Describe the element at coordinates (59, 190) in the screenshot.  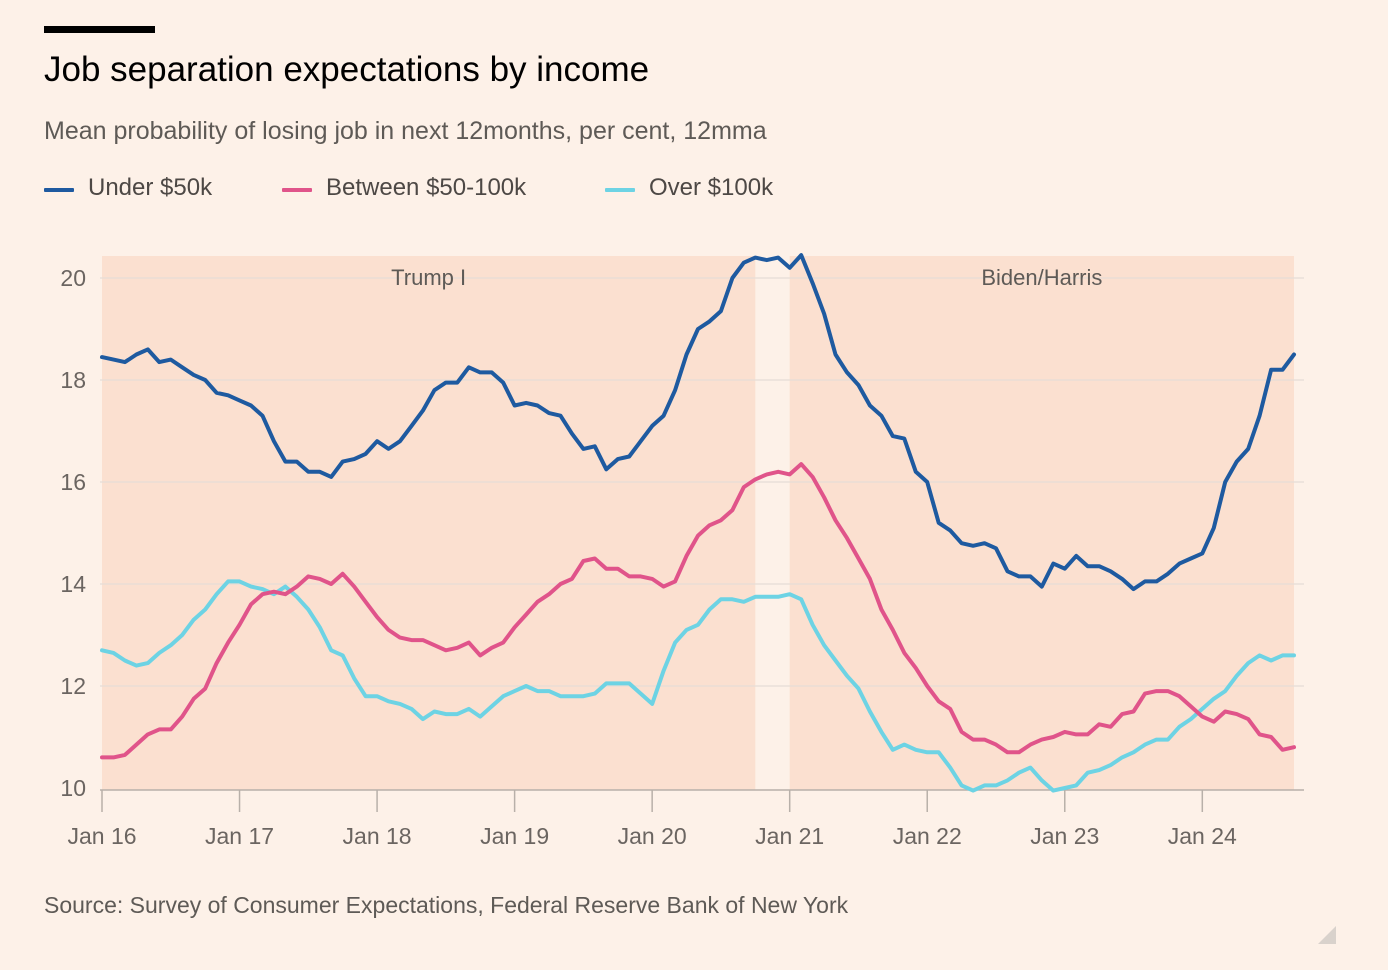
I see `legend-swatch-under-50k` at that location.